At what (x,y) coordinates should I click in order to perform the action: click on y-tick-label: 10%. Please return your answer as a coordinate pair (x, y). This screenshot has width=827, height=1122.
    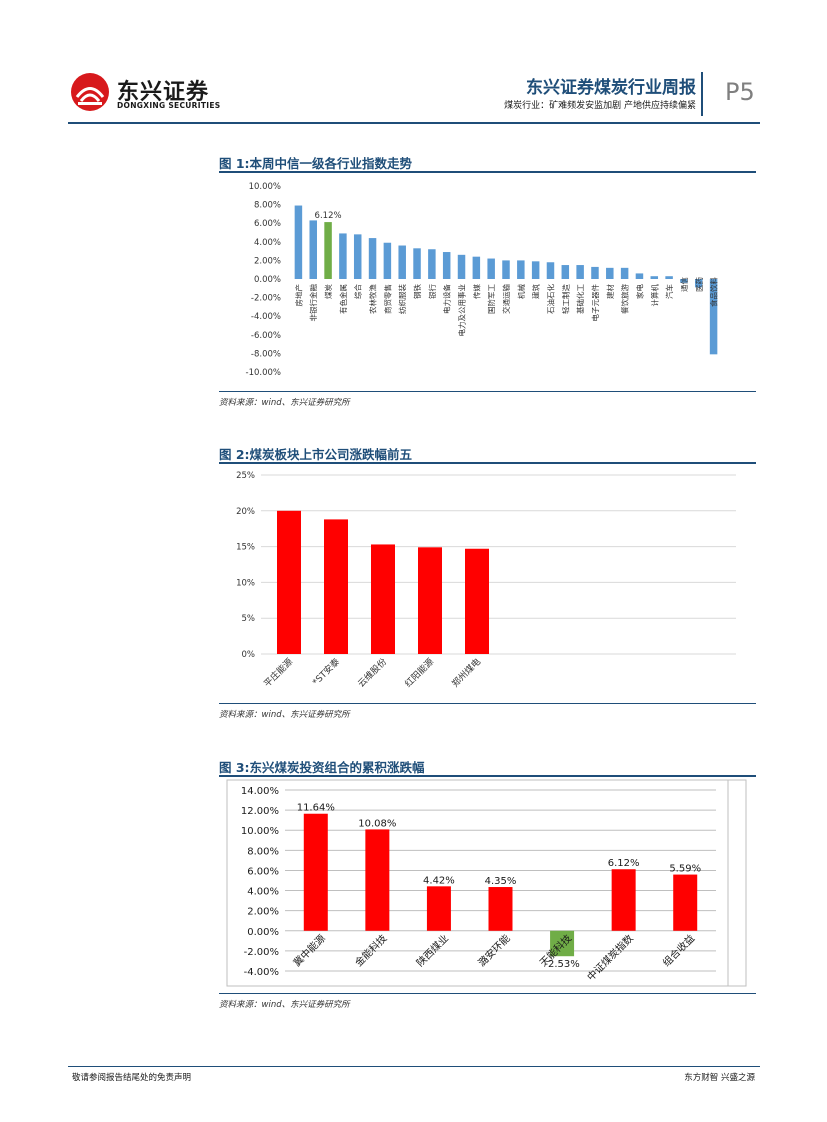
    Looking at the image, I should click on (245, 583).